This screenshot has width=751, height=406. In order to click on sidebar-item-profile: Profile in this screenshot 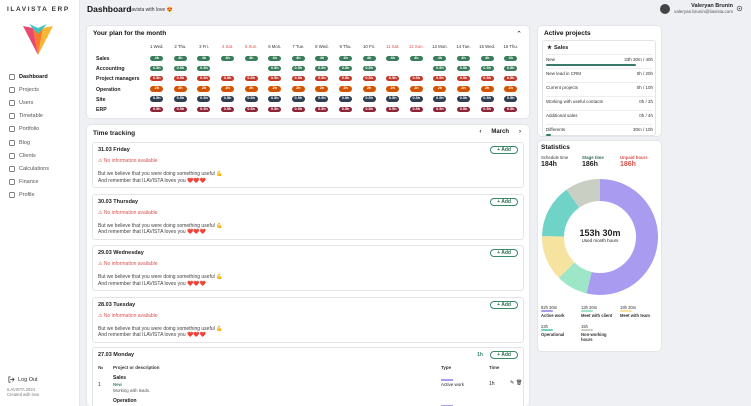, I will do `click(41, 195)`.